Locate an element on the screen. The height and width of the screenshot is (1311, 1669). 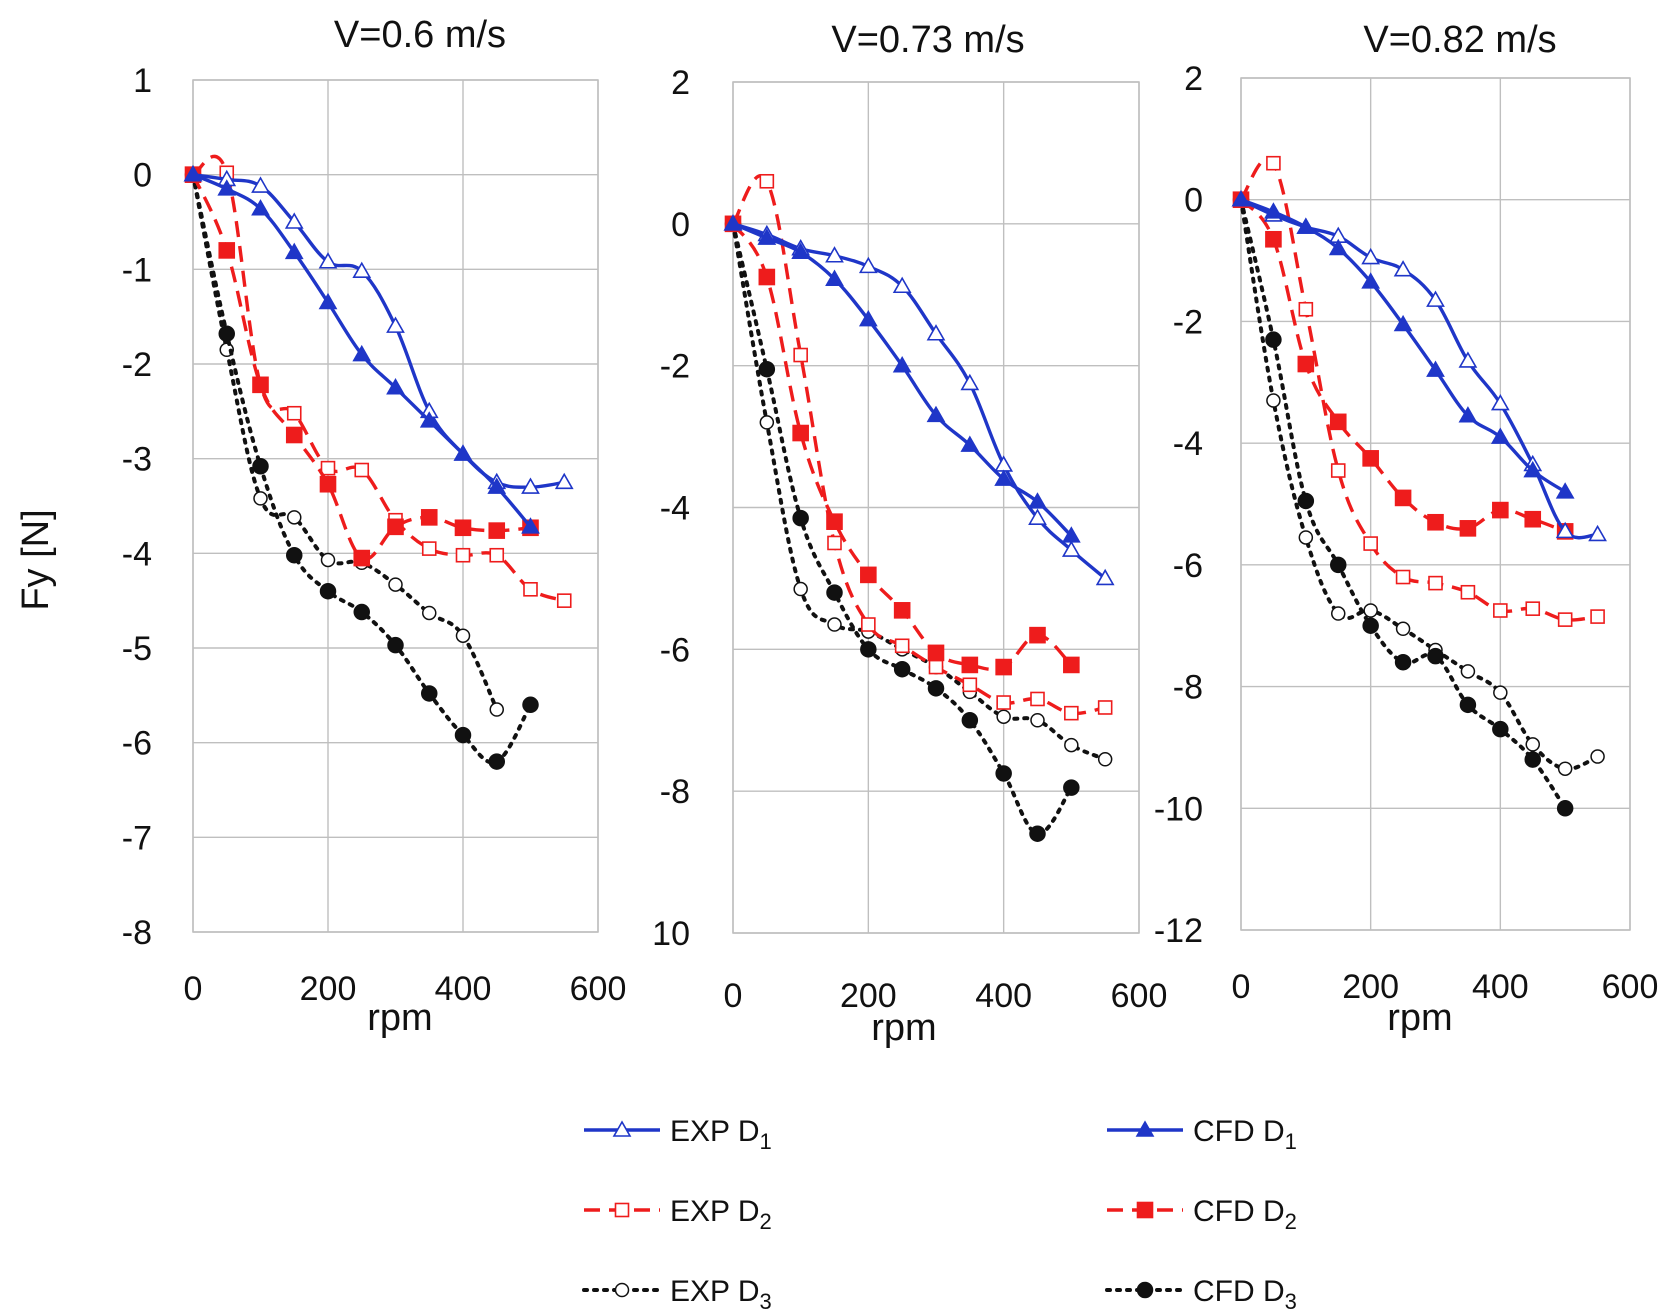
series-line-cfd-d3 is located at coordinates (1403, 504).